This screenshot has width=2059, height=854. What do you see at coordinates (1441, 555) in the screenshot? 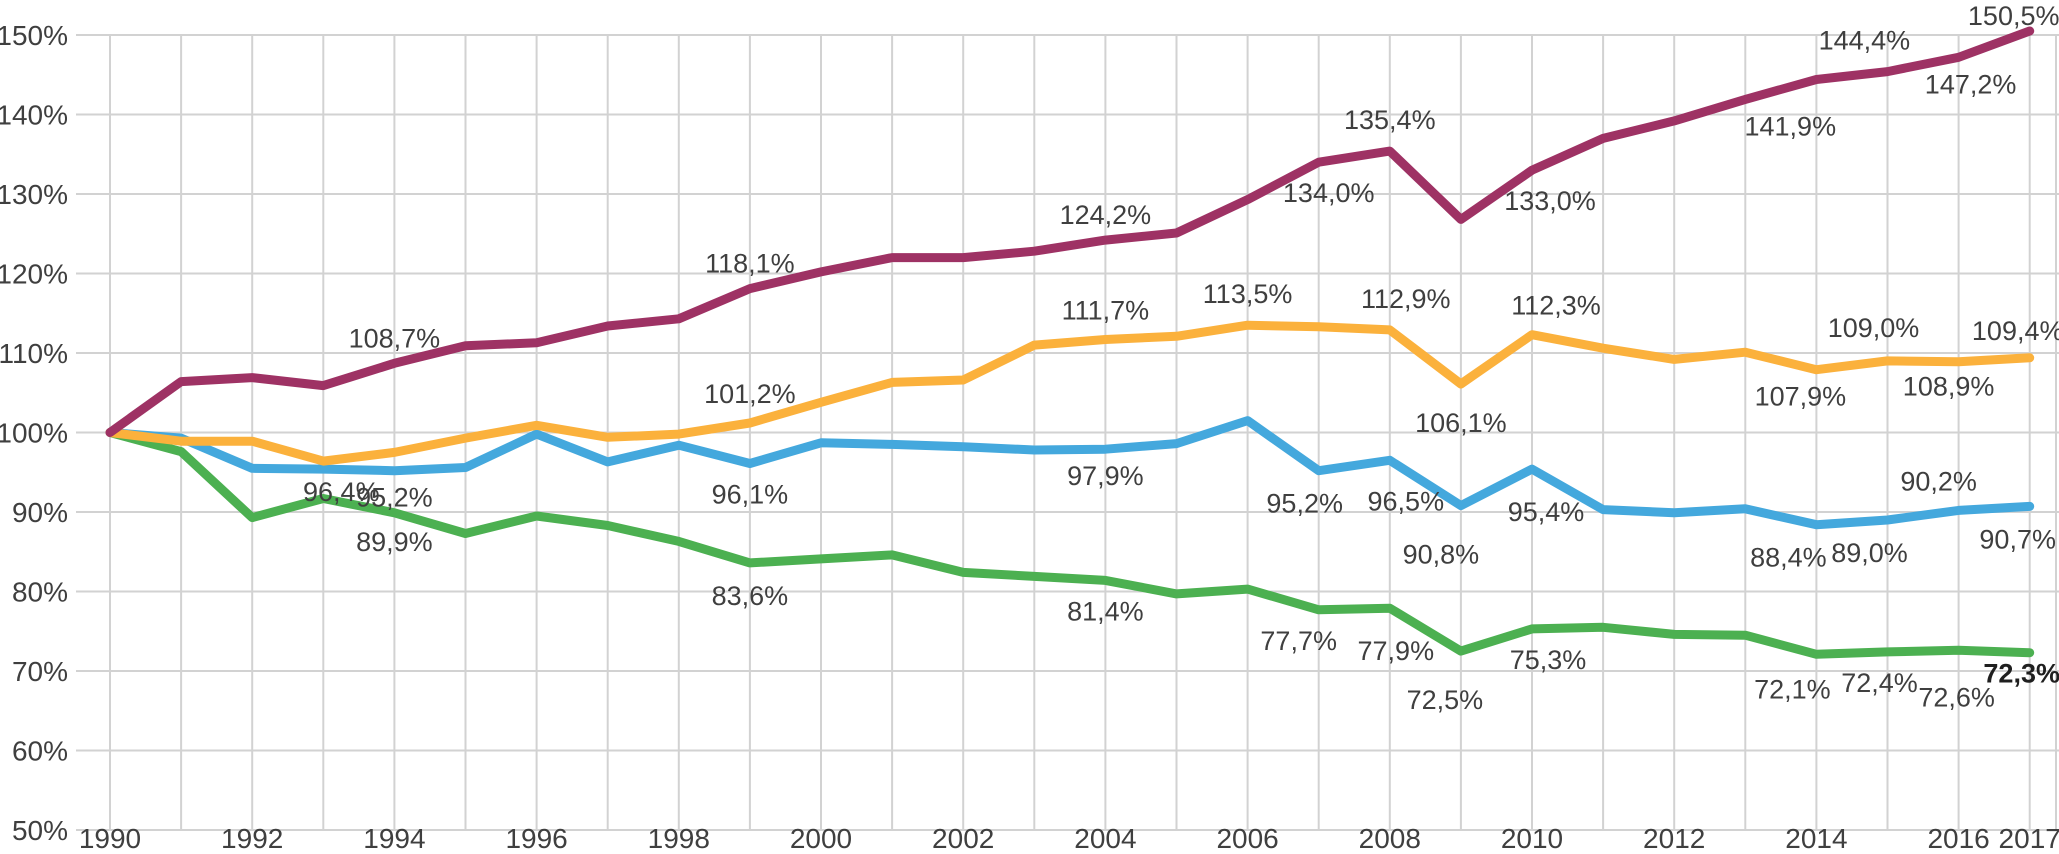
I see `data-label-blue-line-2009: 90,8%` at bounding box center [1441, 555].